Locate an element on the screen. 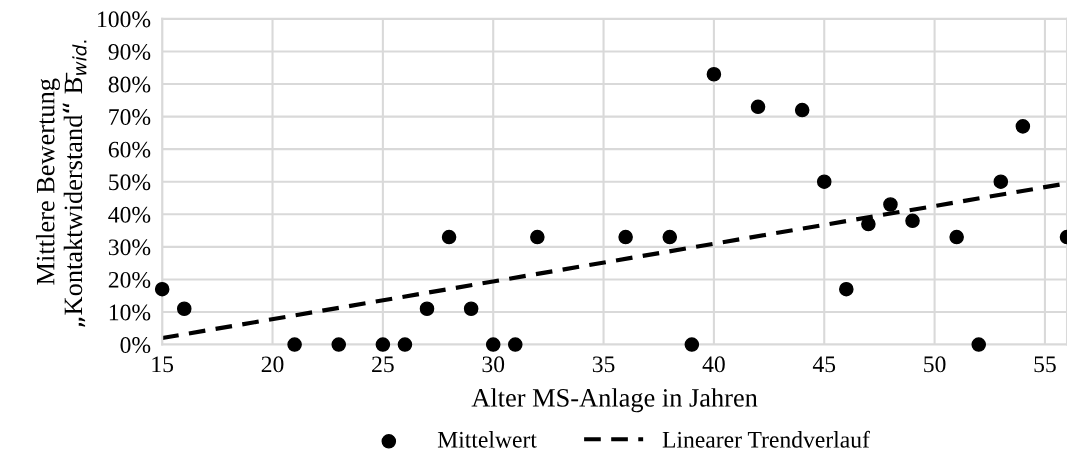  x-tick-label: 20 is located at coordinates (272, 364).